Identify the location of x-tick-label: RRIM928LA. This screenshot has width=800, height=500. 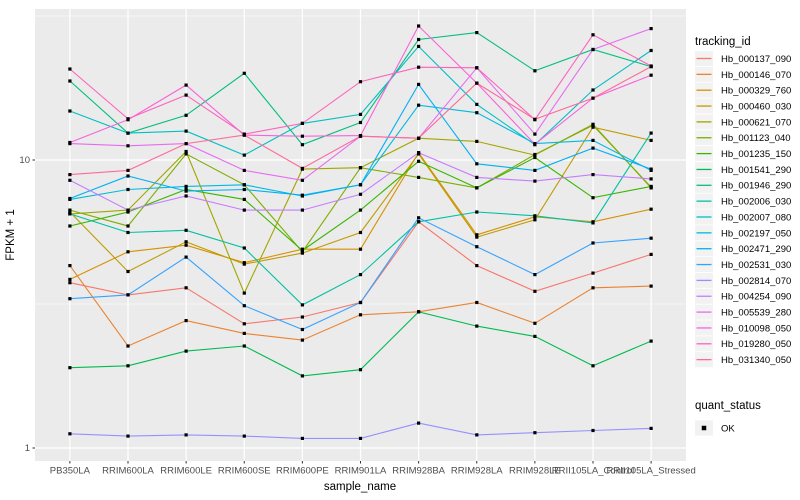
(477, 471).